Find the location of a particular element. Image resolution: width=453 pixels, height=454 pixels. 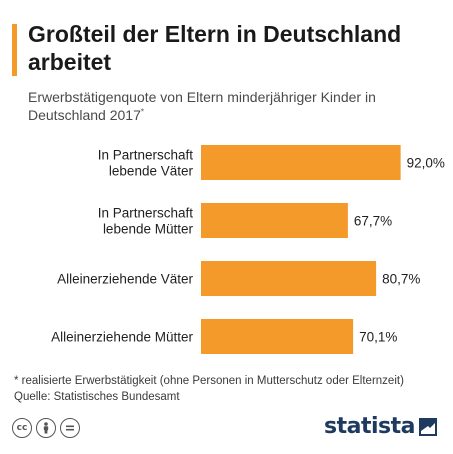

cc-icon: cc is located at coordinates (22, 428).